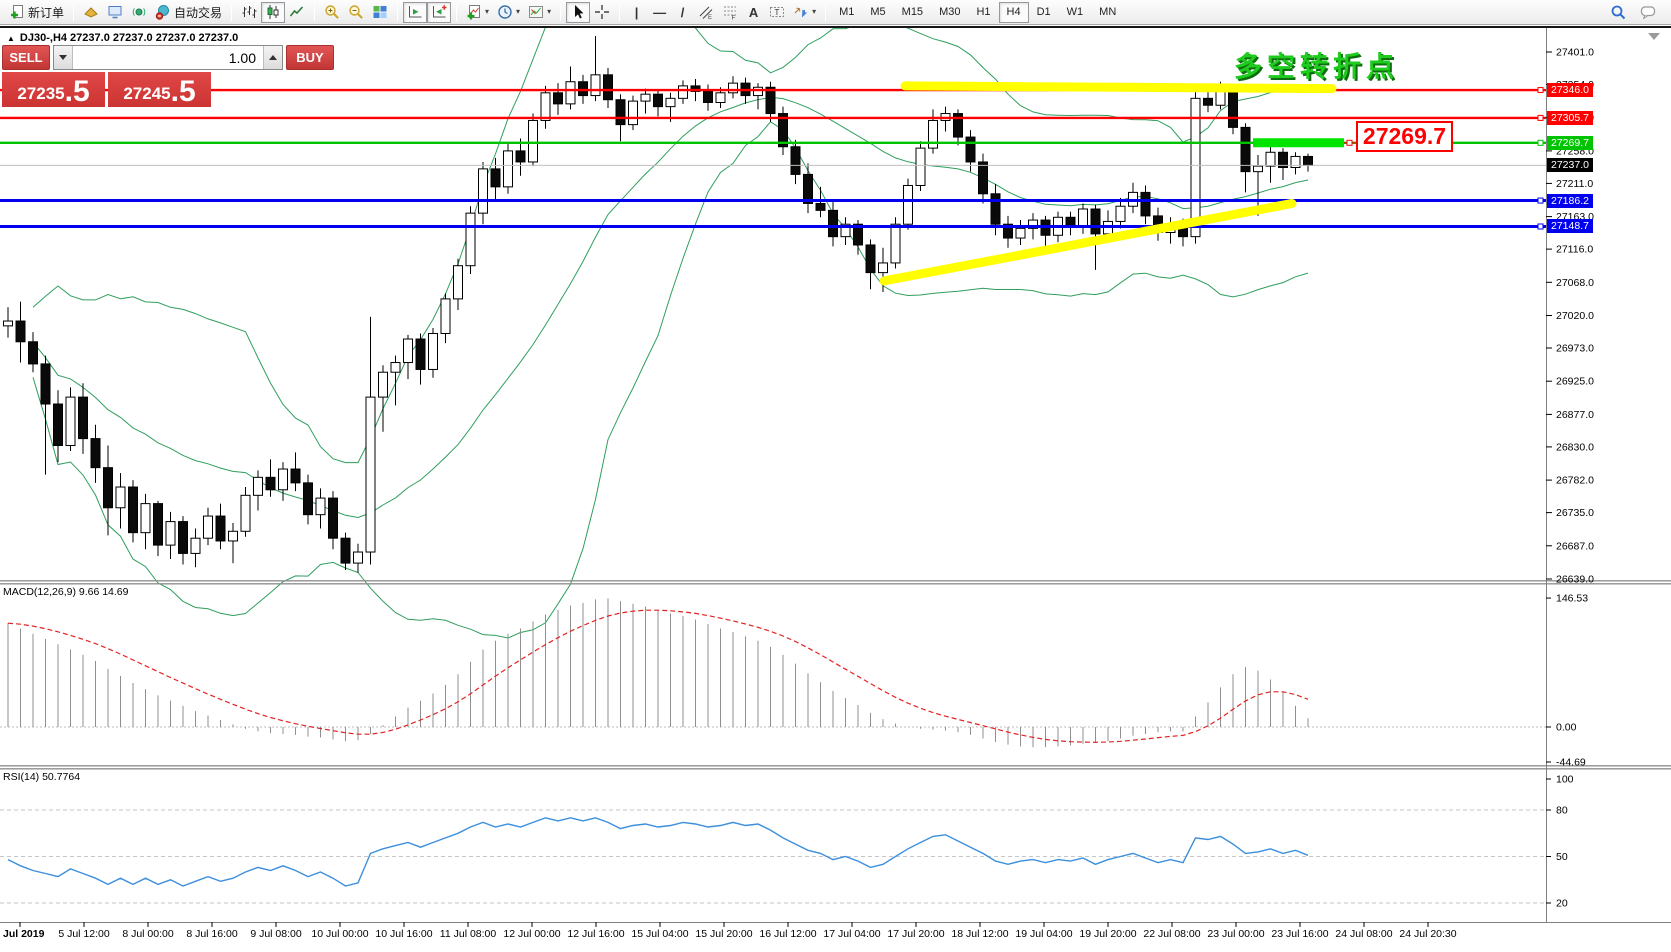  I want to click on sell-price: 27235.5, so click(53, 89).